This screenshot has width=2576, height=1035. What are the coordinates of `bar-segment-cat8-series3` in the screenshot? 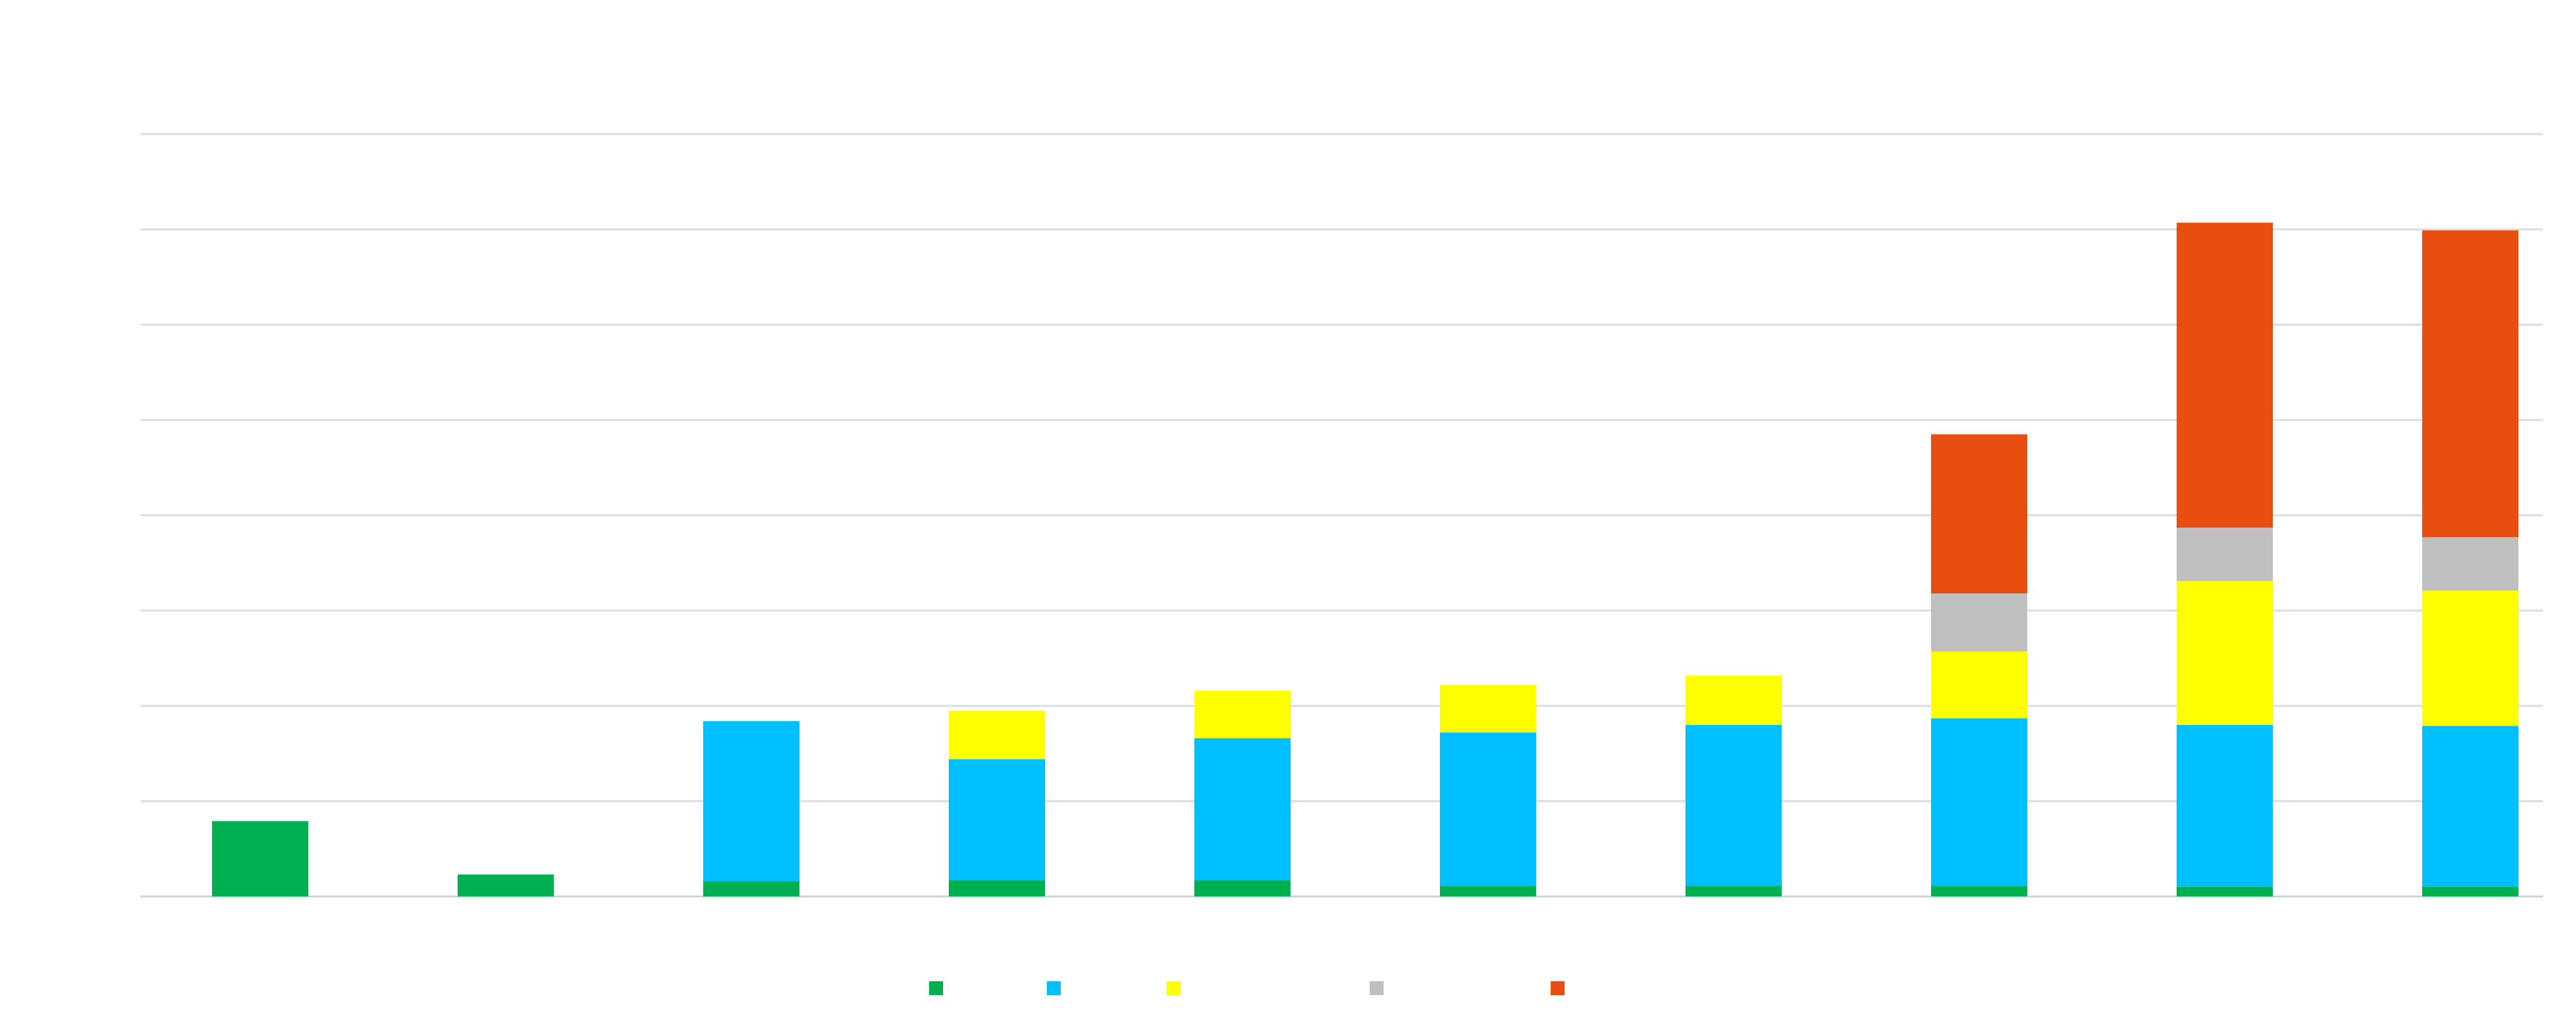 It's located at (1979, 685).